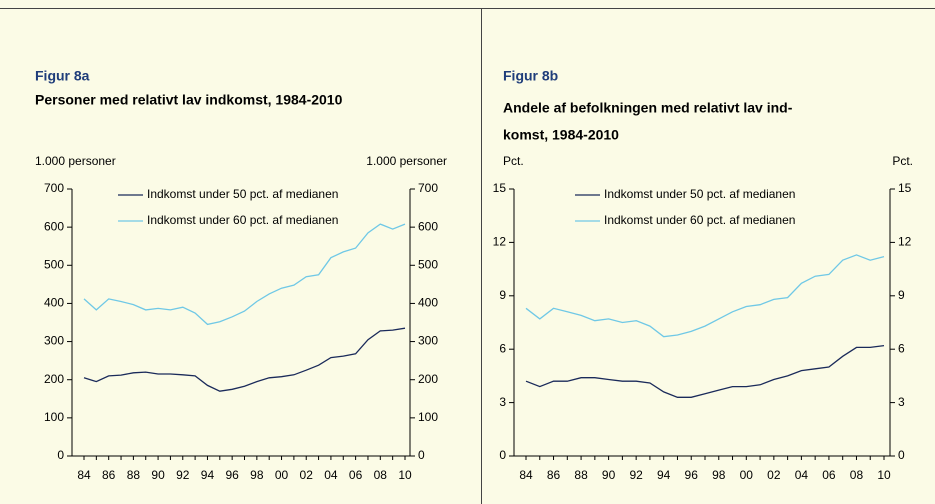 The image size is (935, 504). I want to click on y-tick-label: 300, so click(54, 341).